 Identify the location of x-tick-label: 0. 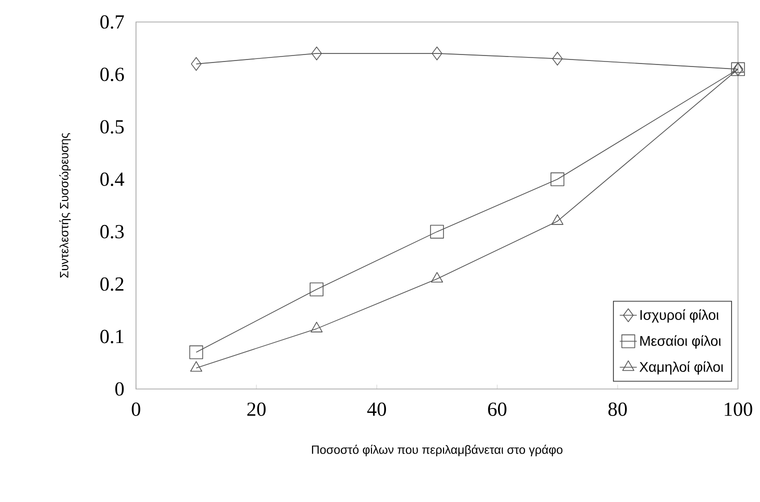
(136, 409).